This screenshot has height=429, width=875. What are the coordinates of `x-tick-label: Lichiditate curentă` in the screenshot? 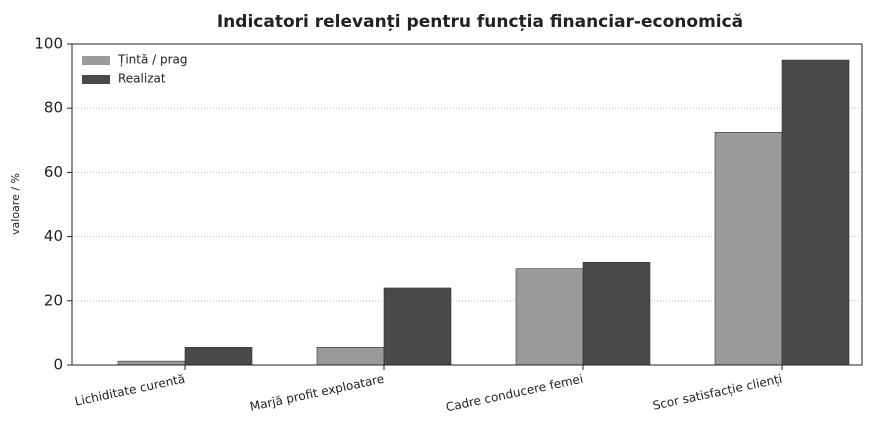 It's located at (130, 390).